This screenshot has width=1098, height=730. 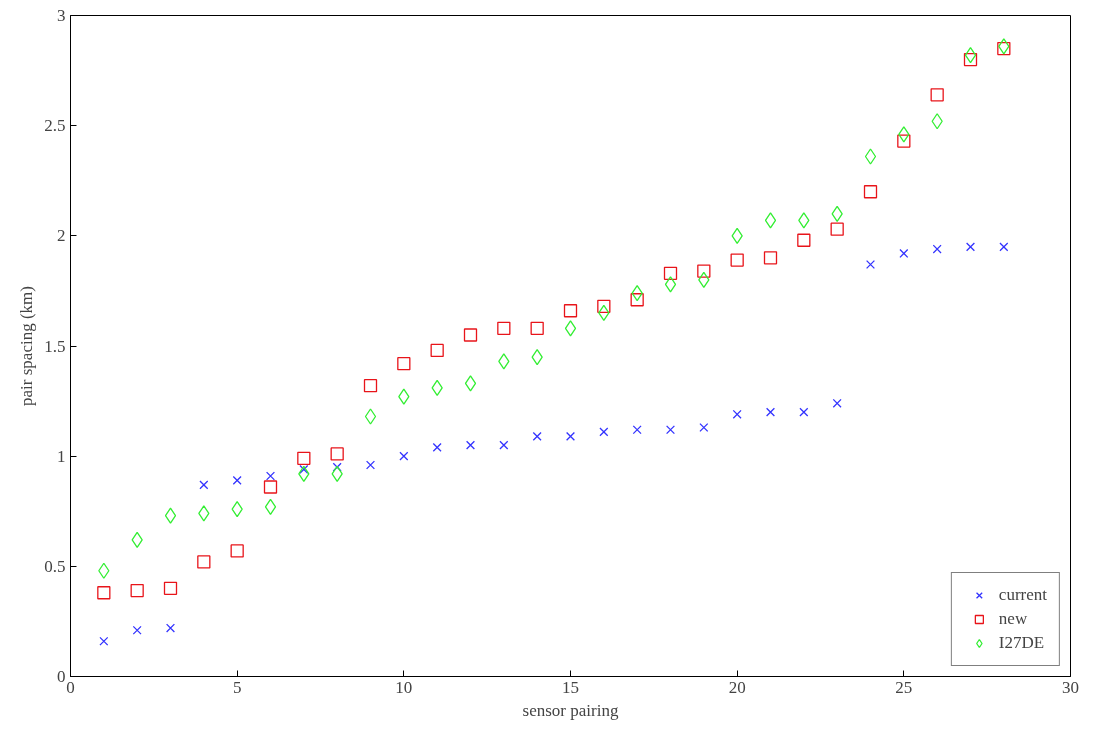 What do you see at coordinates (61, 456) in the screenshot?
I see `y-tick-label: 1` at bounding box center [61, 456].